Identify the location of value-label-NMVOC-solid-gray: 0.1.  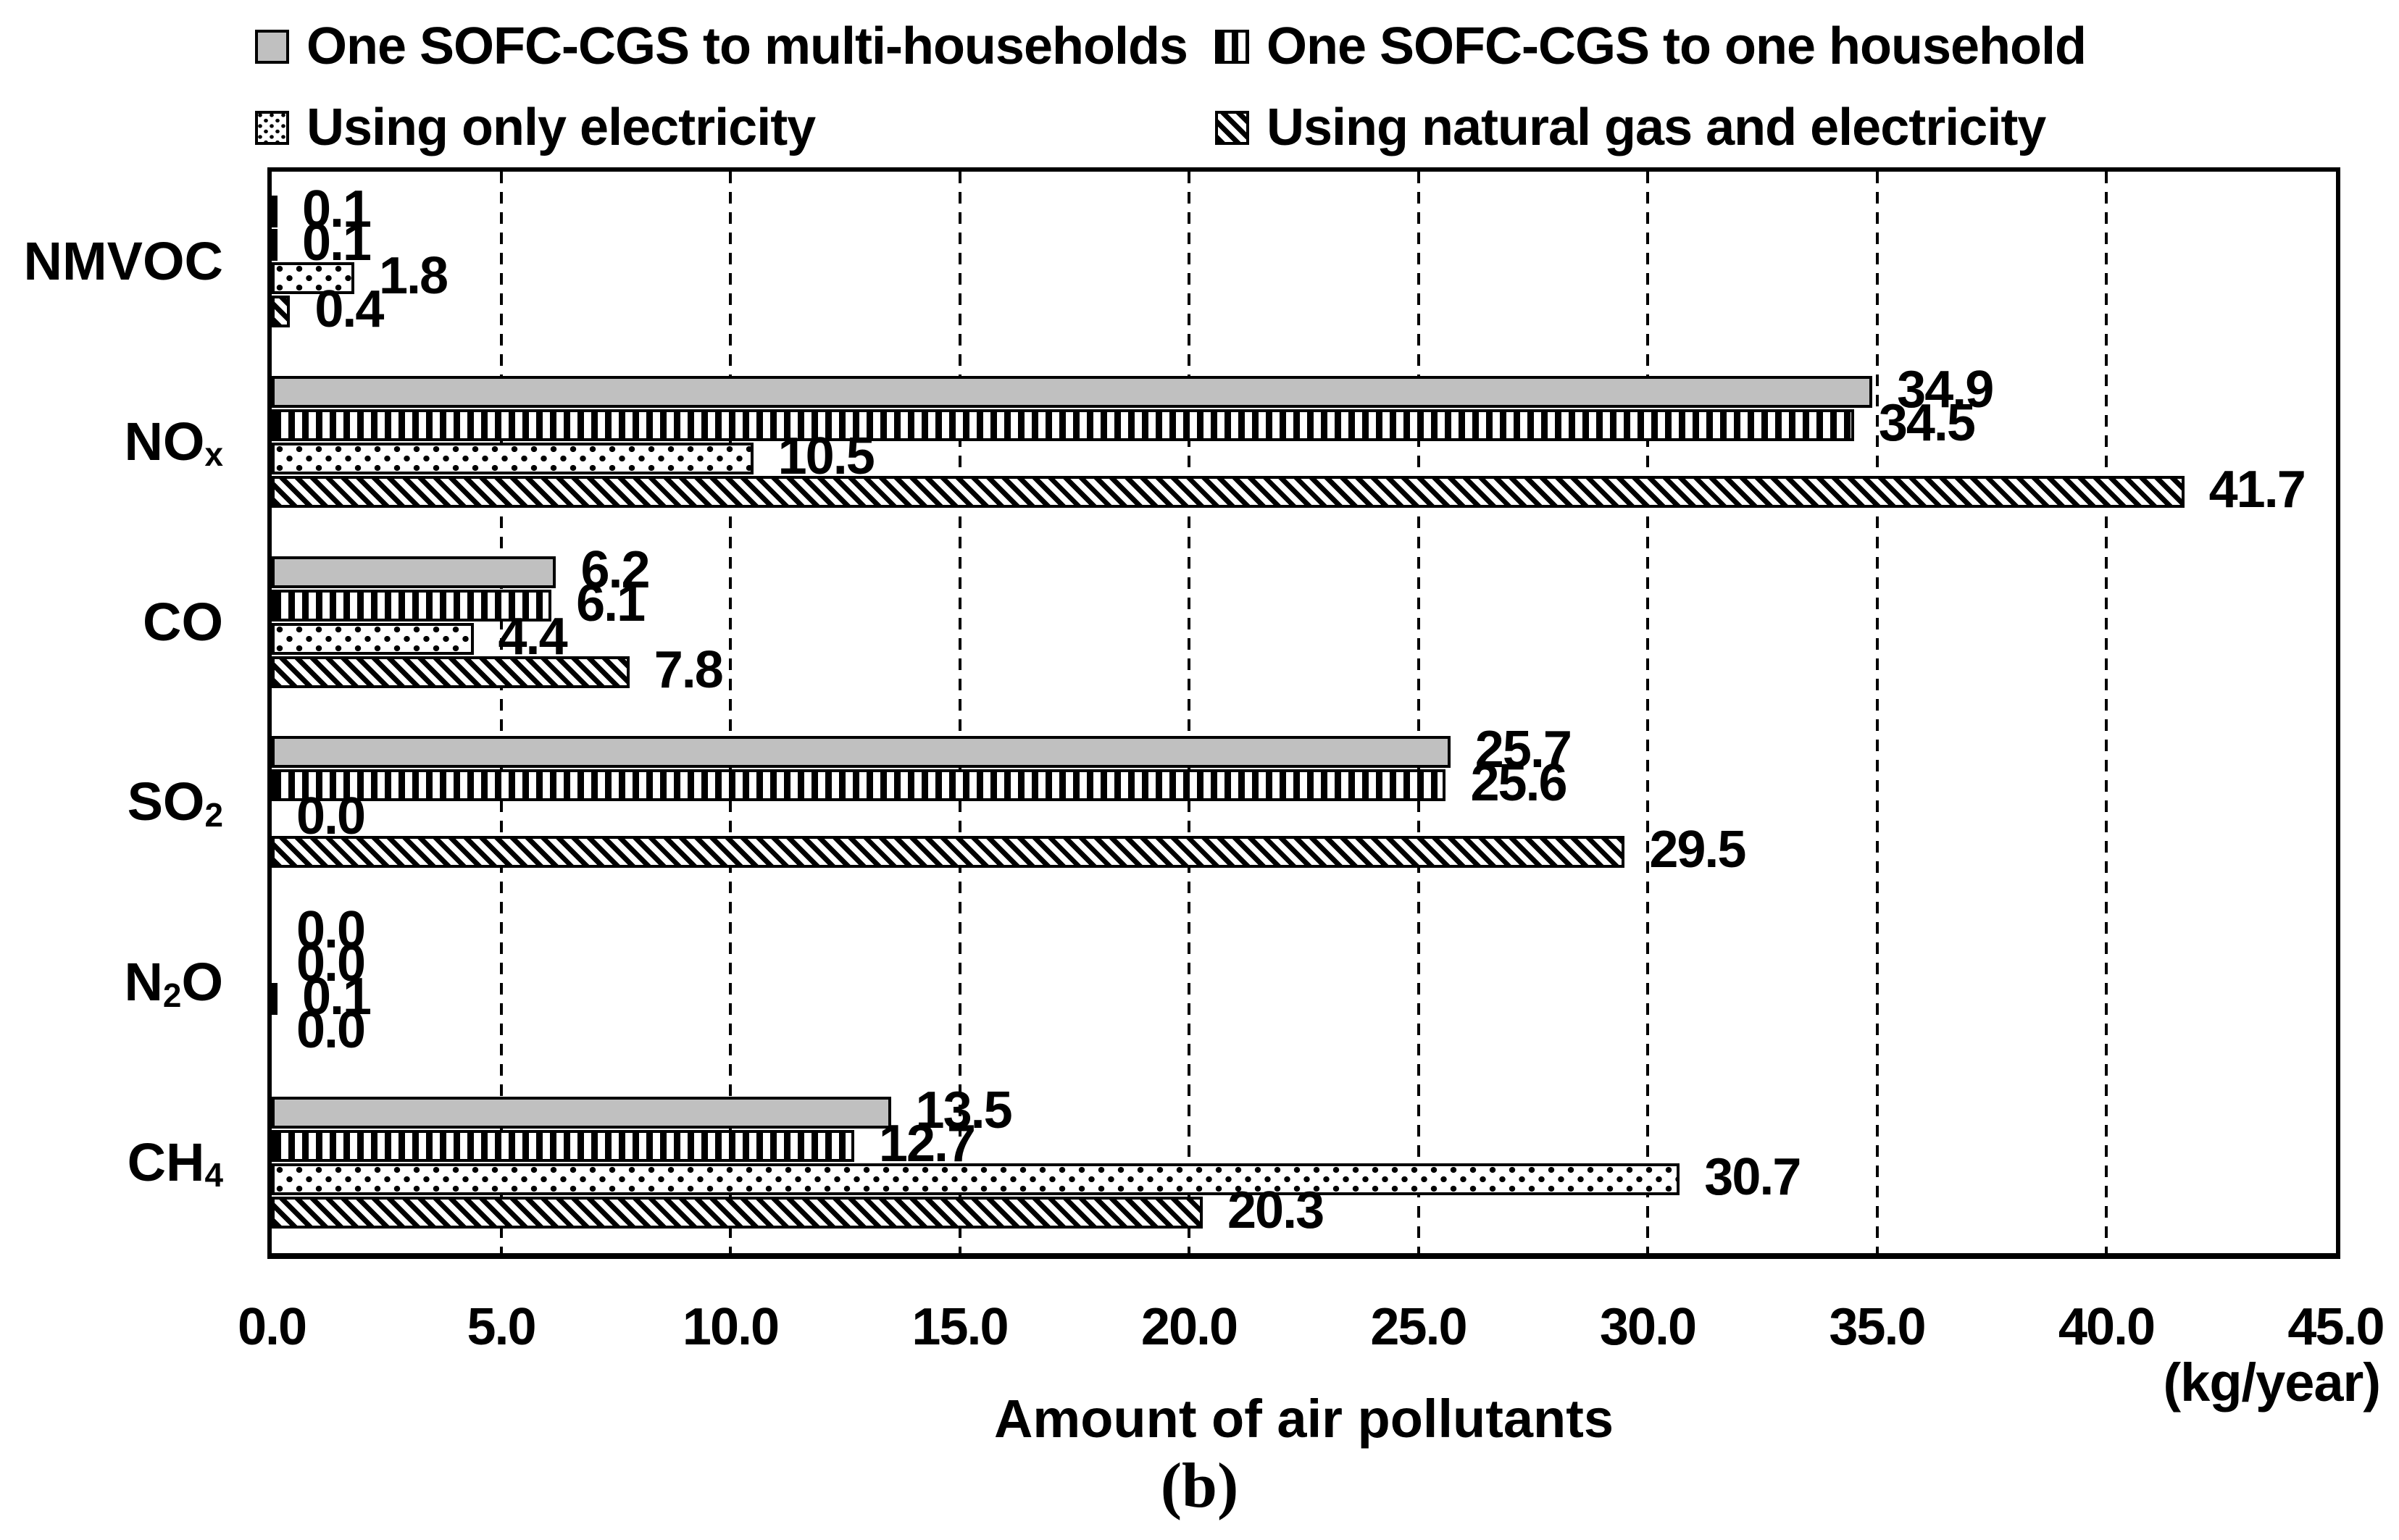
(337, 209).